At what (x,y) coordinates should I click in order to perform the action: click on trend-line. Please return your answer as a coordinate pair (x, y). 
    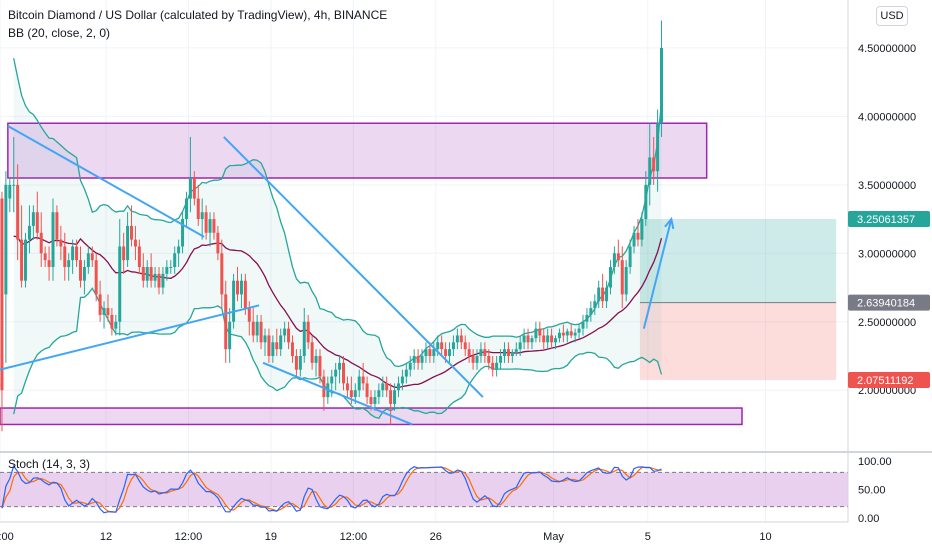
    Looking at the image, I should click on (130, 337).